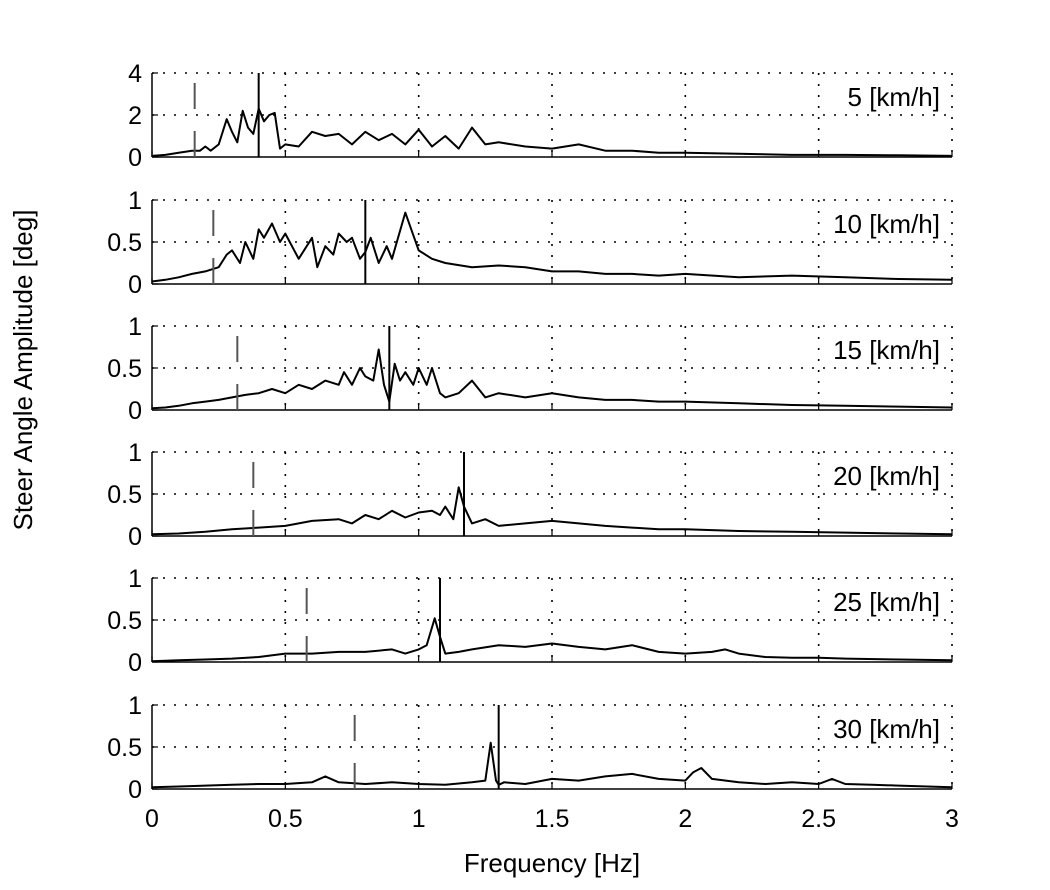 The height and width of the screenshot is (890, 1050). What do you see at coordinates (419, 819) in the screenshot?
I see `x-tick-label: 1` at bounding box center [419, 819].